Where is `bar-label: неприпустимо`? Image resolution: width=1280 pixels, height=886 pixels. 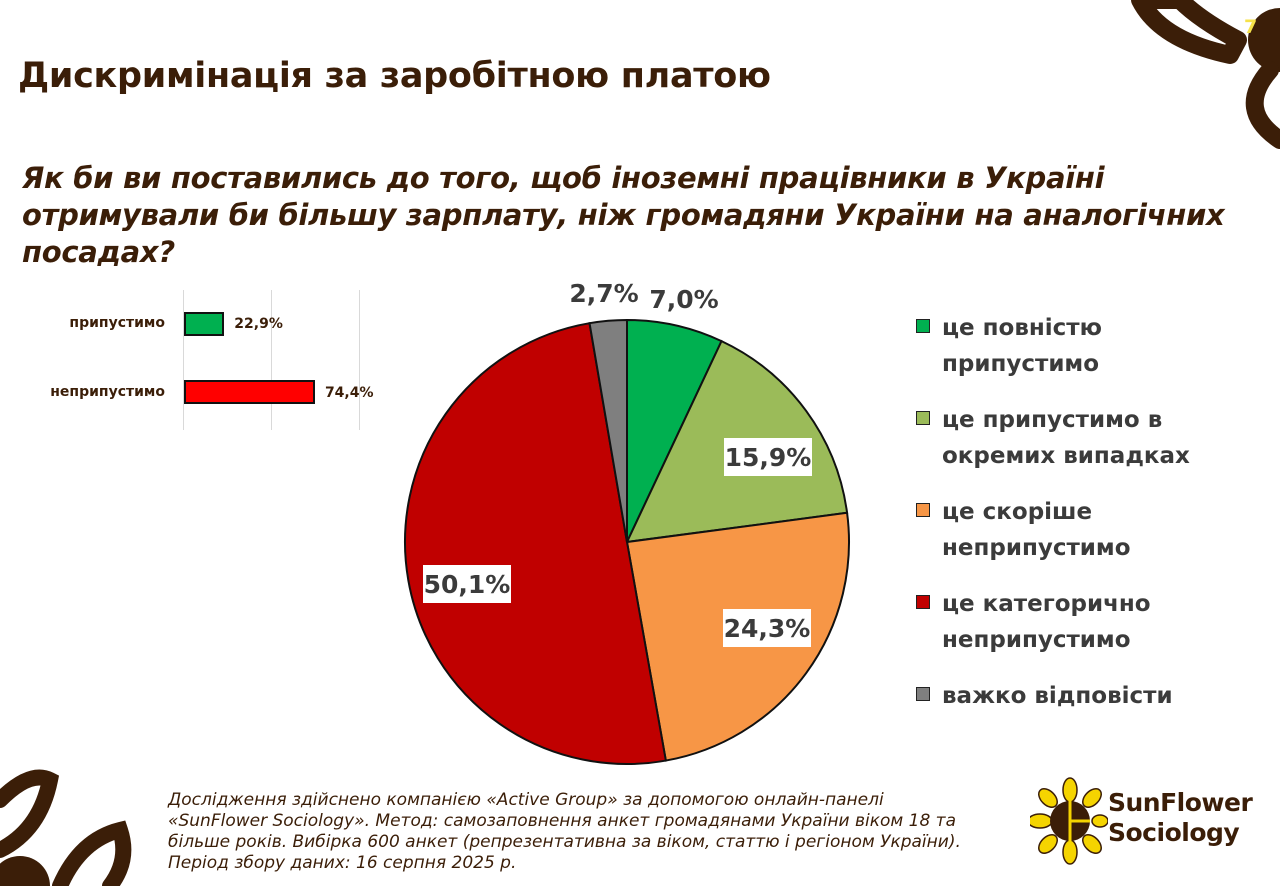 bar-label: неприпустимо is located at coordinates (107, 392).